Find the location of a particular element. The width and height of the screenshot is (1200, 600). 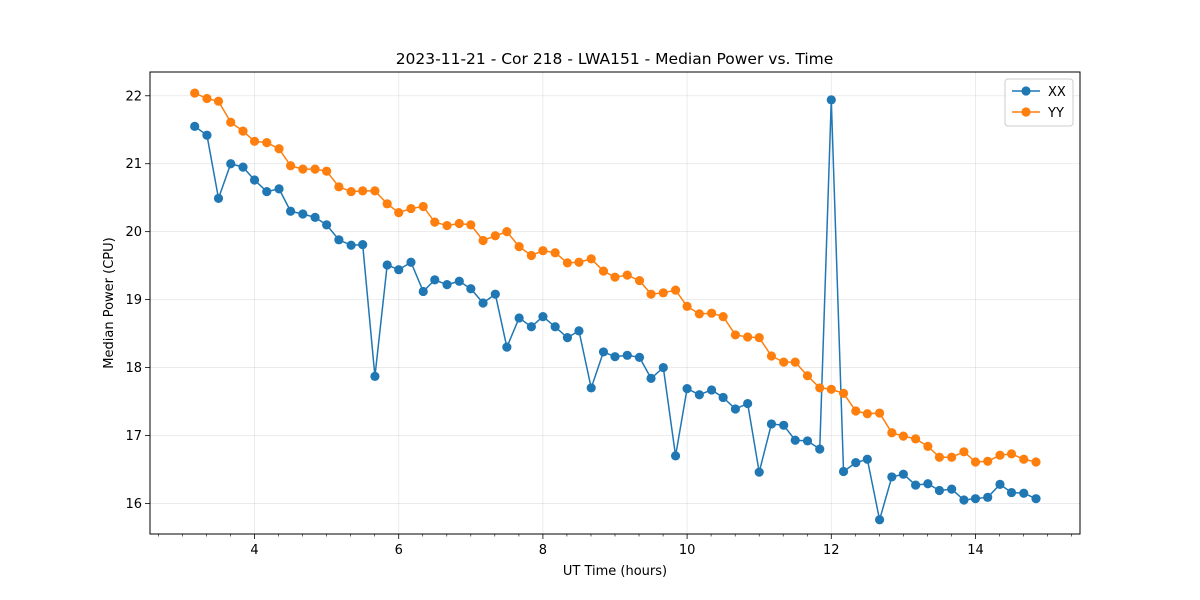

y-tick-label: 18 is located at coordinates (133, 368).